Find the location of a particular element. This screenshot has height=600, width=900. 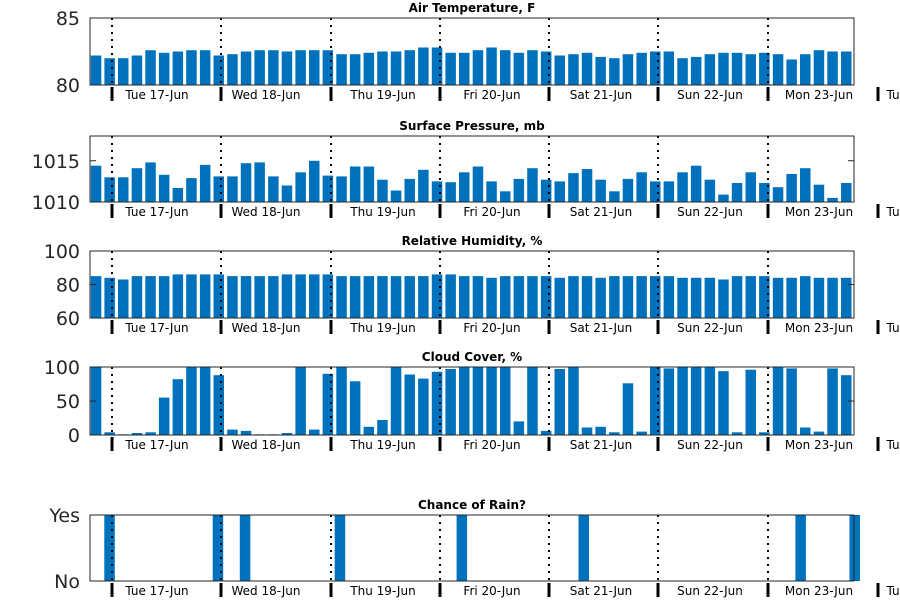

day-label: Tu is located at coordinates (892, 445).